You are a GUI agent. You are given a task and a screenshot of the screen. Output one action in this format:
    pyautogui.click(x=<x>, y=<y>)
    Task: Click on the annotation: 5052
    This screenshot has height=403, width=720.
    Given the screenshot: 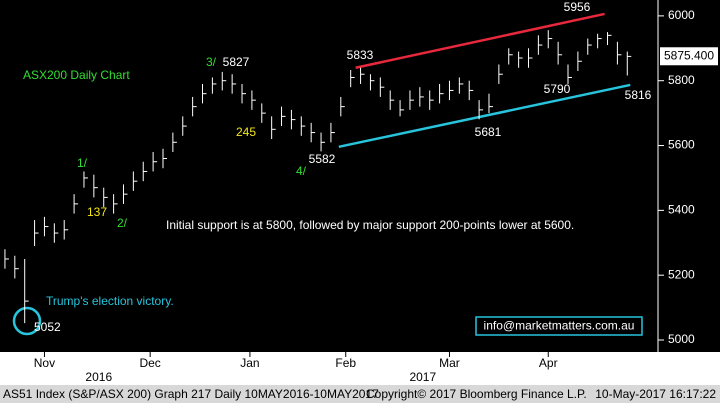 What is the action you would take?
    pyautogui.click(x=47, y=327)
    